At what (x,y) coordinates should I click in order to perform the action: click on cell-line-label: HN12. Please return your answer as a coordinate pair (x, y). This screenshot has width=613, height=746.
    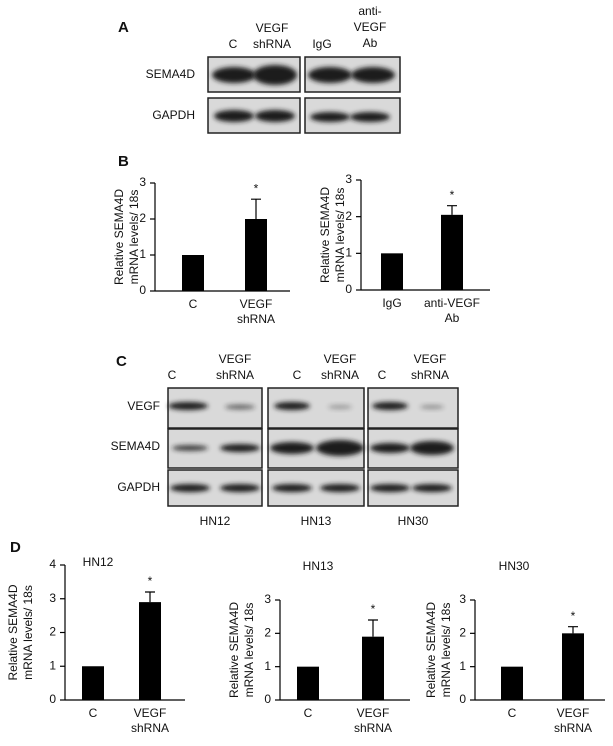
    Looking at the image, I should click on (215, 521).